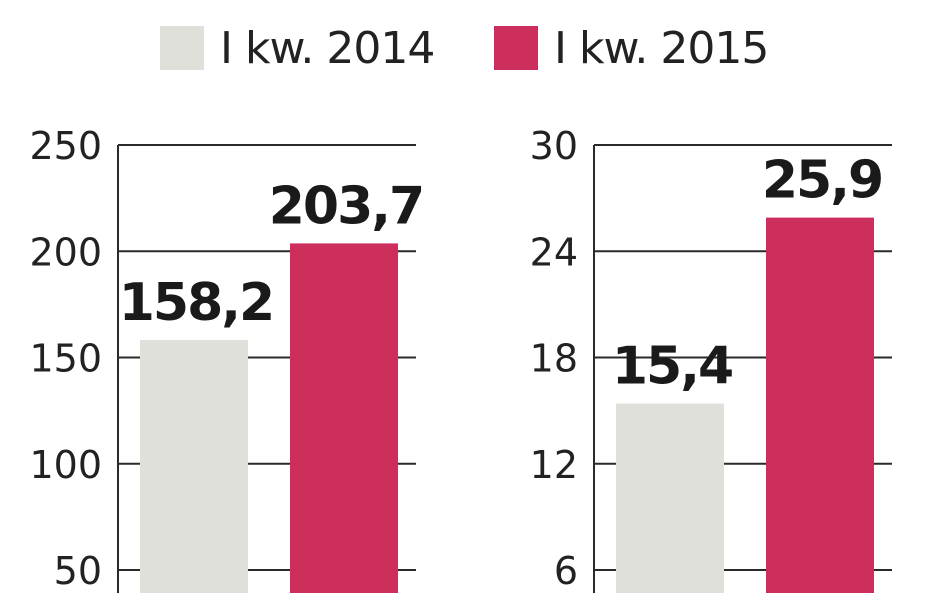 Image resolution: width=948 pixels, height=593 pixels. What do you see at coordinates (566, 571) in the screenshot?
I see `y-tick-label: 6` at bounding box center [566, 571].